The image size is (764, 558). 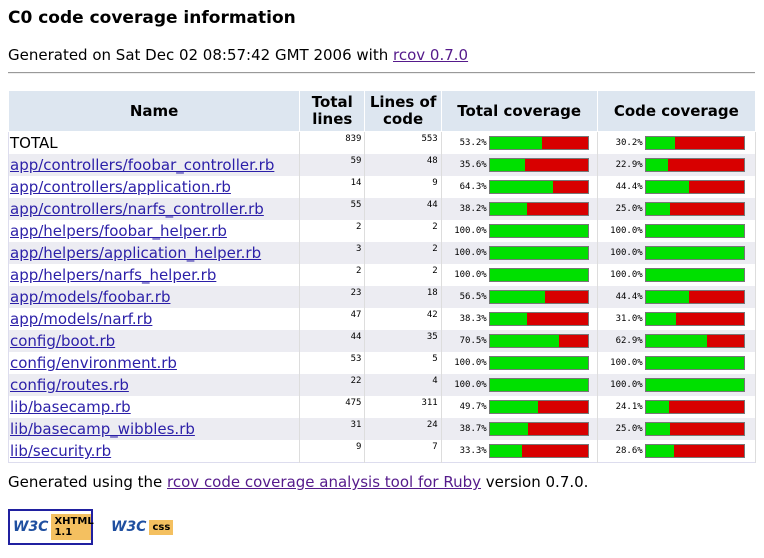 I want to click on coverage-cell: 28.6%, so click(x=677, y=451).